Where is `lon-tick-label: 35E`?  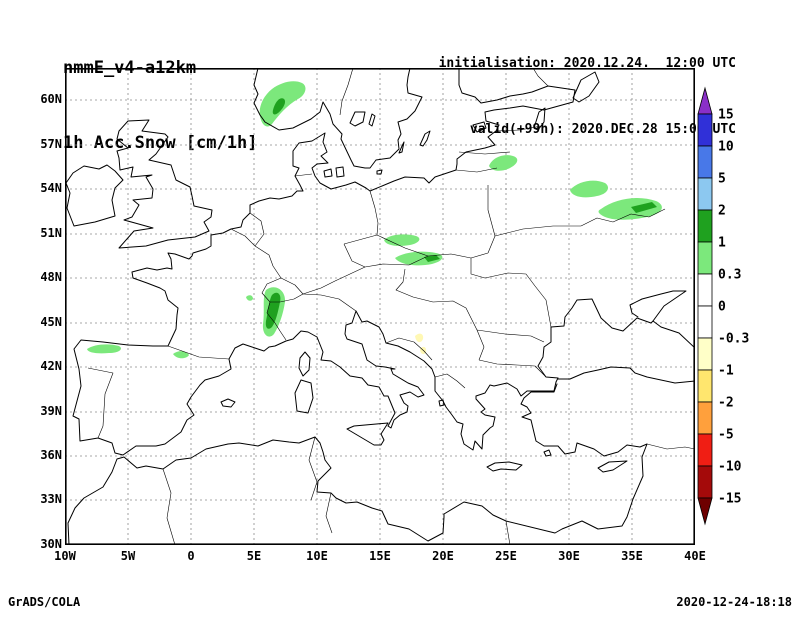
lon-tick-label: 35E is located at coordinates (632, 556).